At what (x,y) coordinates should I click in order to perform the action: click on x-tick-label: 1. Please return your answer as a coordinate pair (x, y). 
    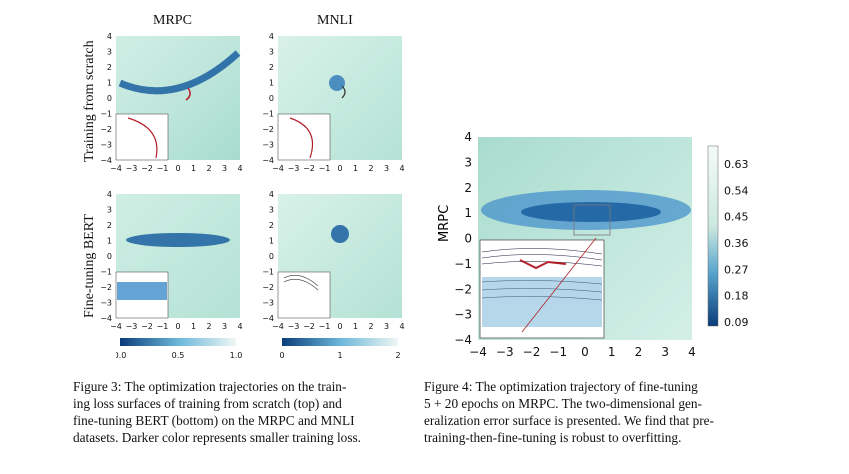
    Looking at the image, I should click on (193, 326).